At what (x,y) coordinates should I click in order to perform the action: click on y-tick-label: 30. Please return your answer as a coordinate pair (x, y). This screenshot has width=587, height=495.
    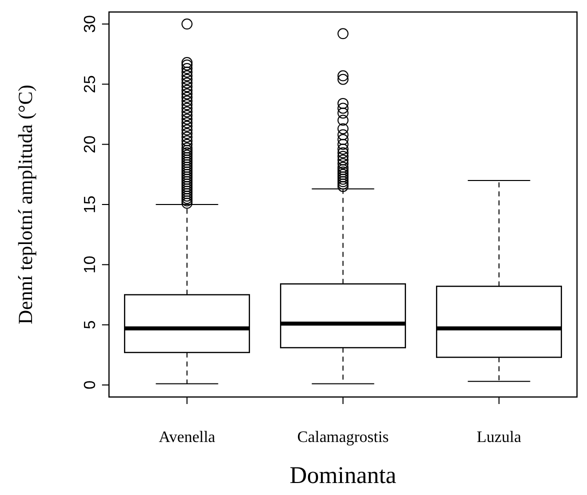
    Looking at the image, I should click on (90, 24).